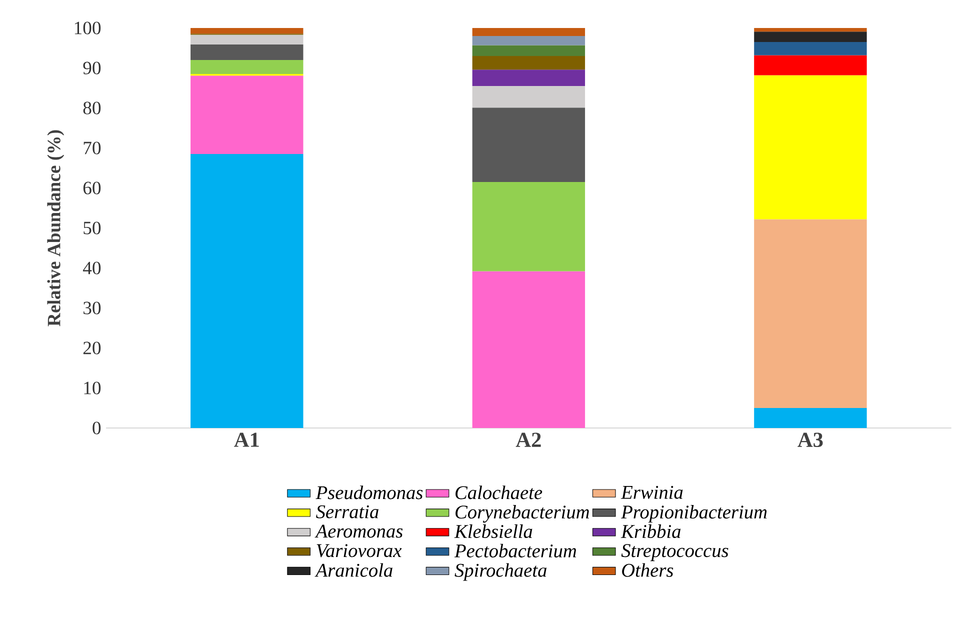  Describe the element at coordinates (92, 148) in the screenshot. I see `y-tick-label: 70` at that location.